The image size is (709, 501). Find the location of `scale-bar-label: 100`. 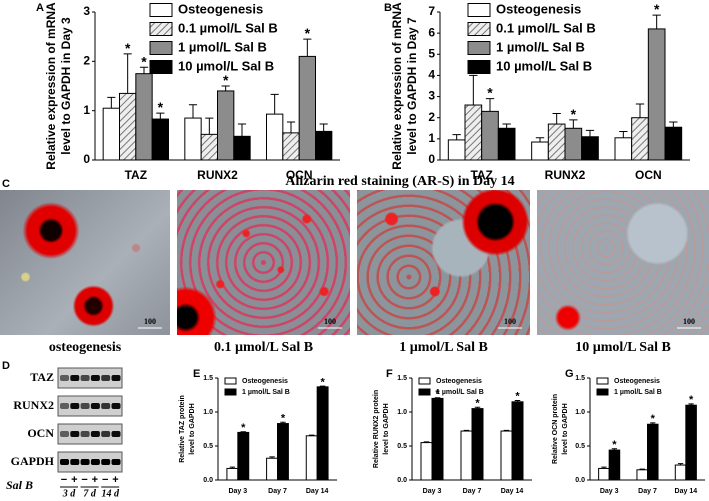

scale-bar-label: 100 is located at coordinates (689, 321).